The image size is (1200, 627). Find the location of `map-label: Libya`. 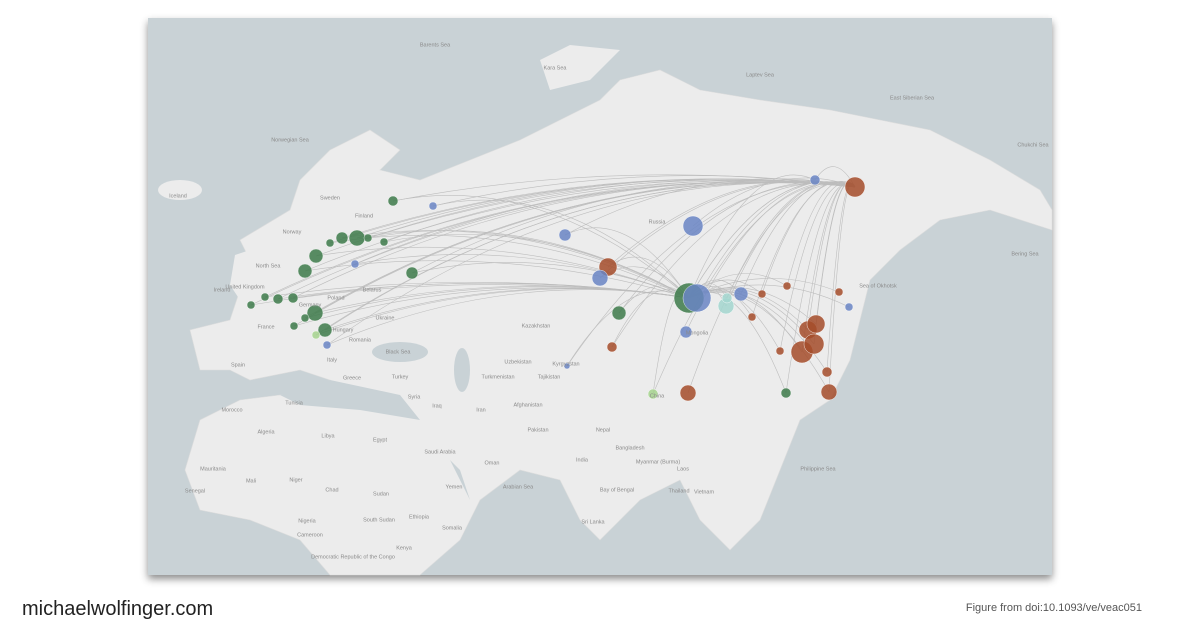

map-label: Libya is located at coordinates (328, 436).